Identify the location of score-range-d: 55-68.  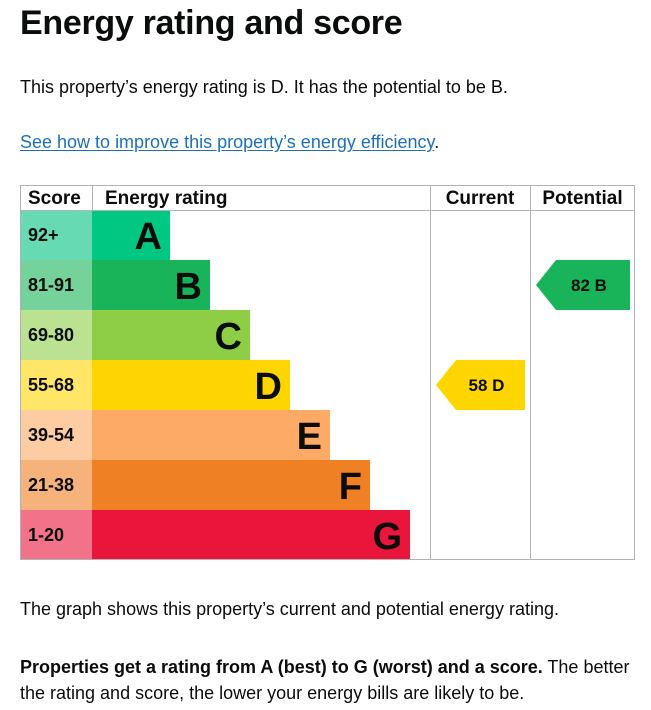
(51, 385).